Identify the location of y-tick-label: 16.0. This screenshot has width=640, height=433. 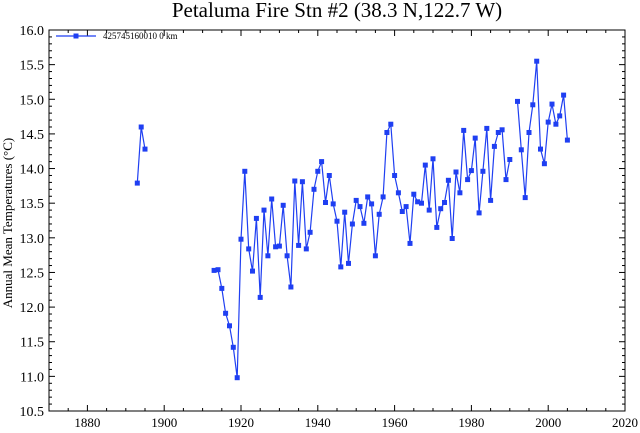
(32, 31).